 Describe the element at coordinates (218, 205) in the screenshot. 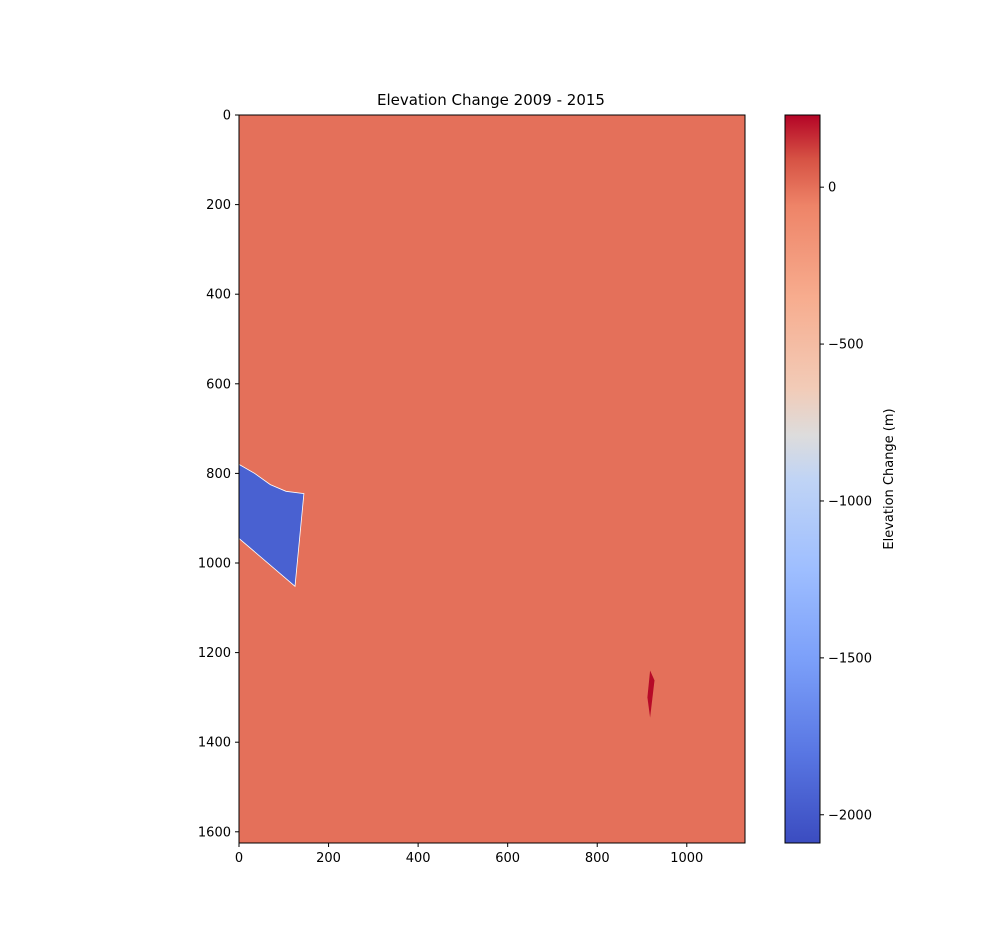

I see `y-tick-label: 200` at that location.